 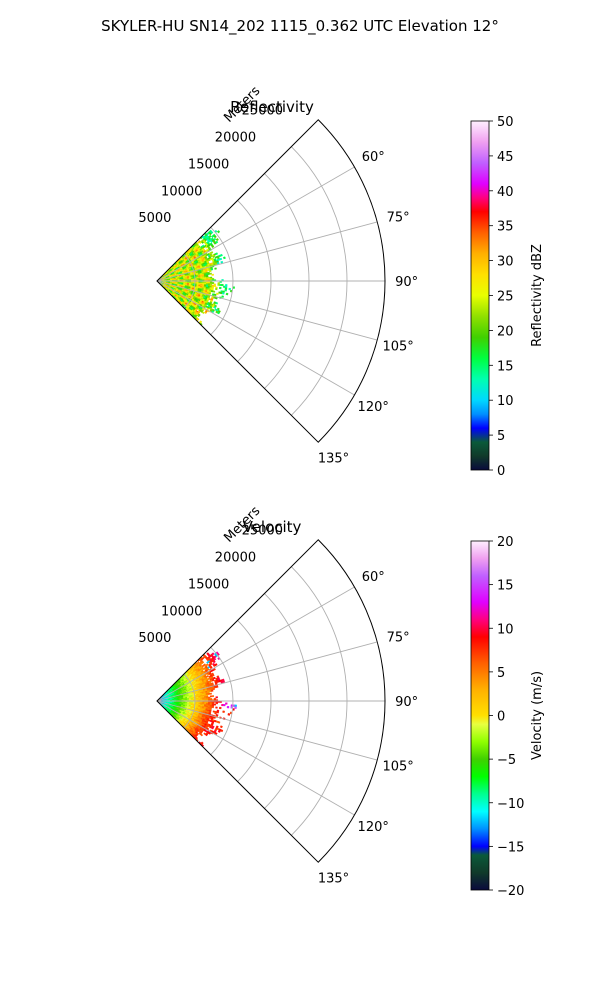 I want to click on colorbar-label: Velocity (m/s), so click(x=537, y=715).